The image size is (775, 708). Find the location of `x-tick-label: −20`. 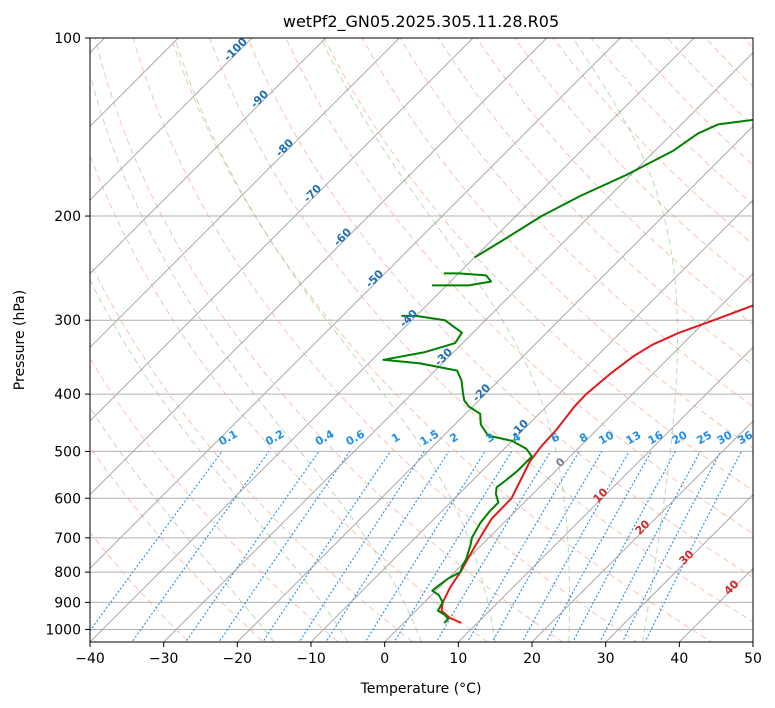

x-tick-label: −20 is located at coordinates (238, 659).